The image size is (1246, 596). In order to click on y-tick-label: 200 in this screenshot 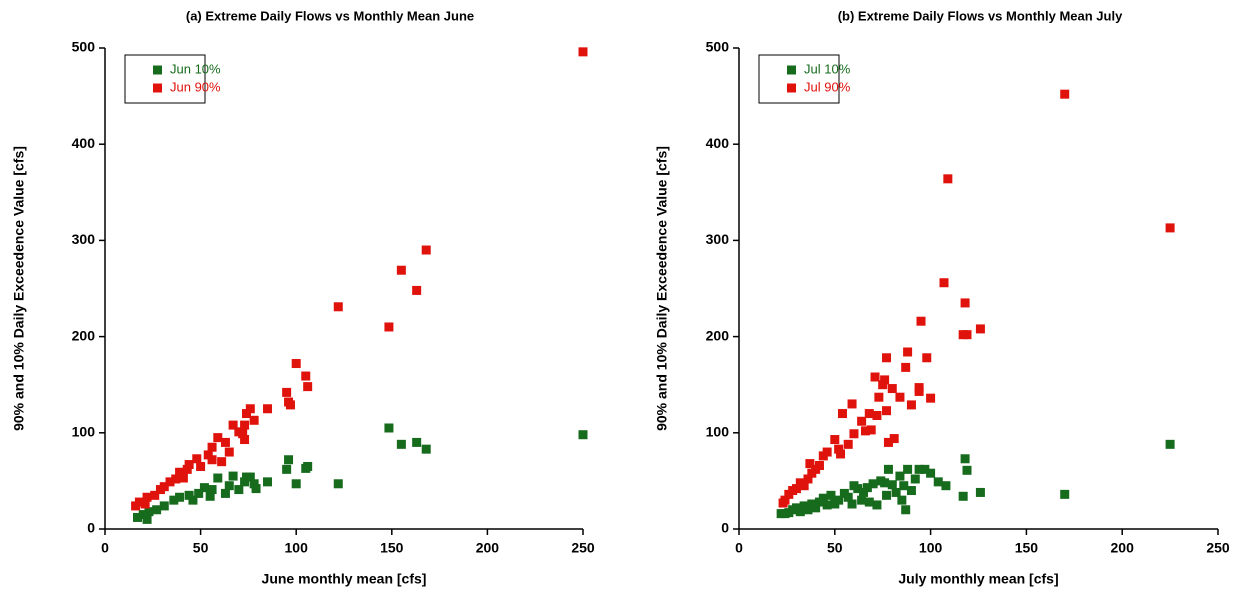, I will do `click(84, 335)`.